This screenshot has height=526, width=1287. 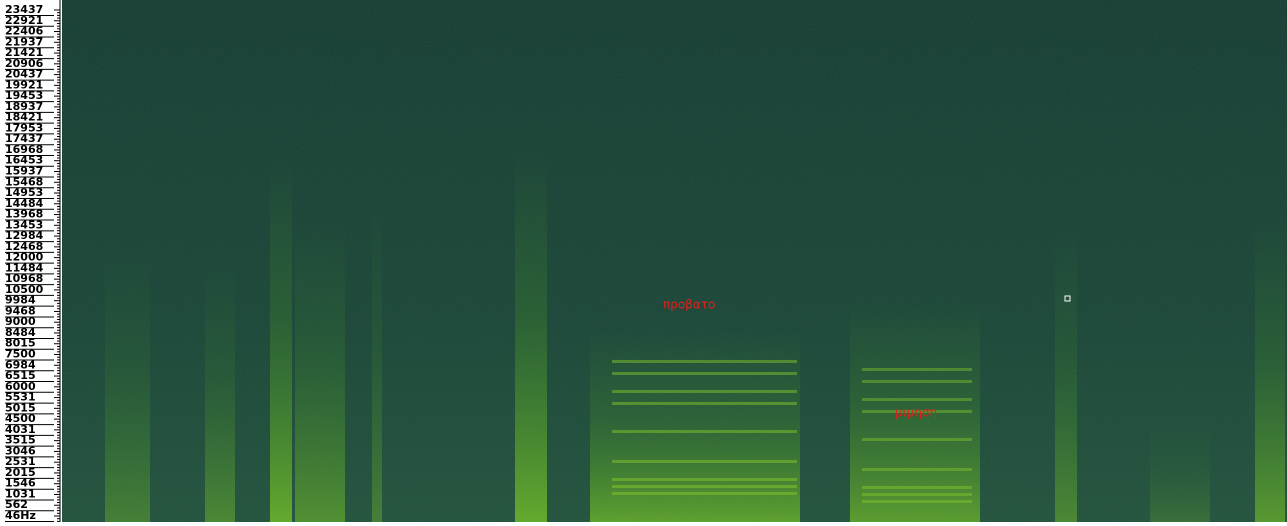 I want to click on frequency-label: 19921, so click(x=24, y=84).